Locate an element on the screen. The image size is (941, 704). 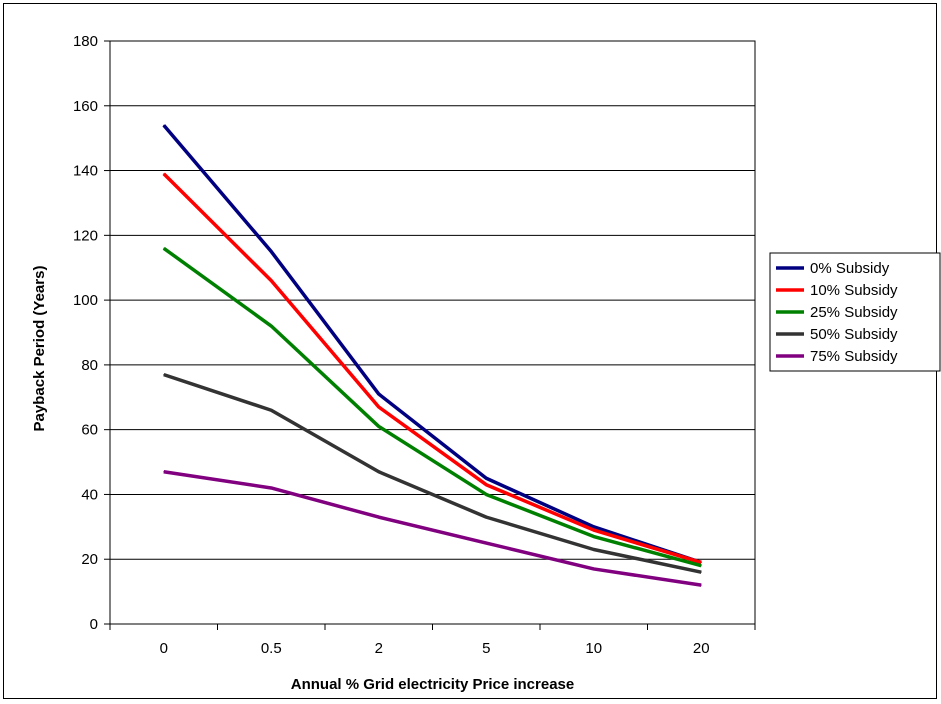
y-tick-label: 20 is located at coordinates (89, 559).